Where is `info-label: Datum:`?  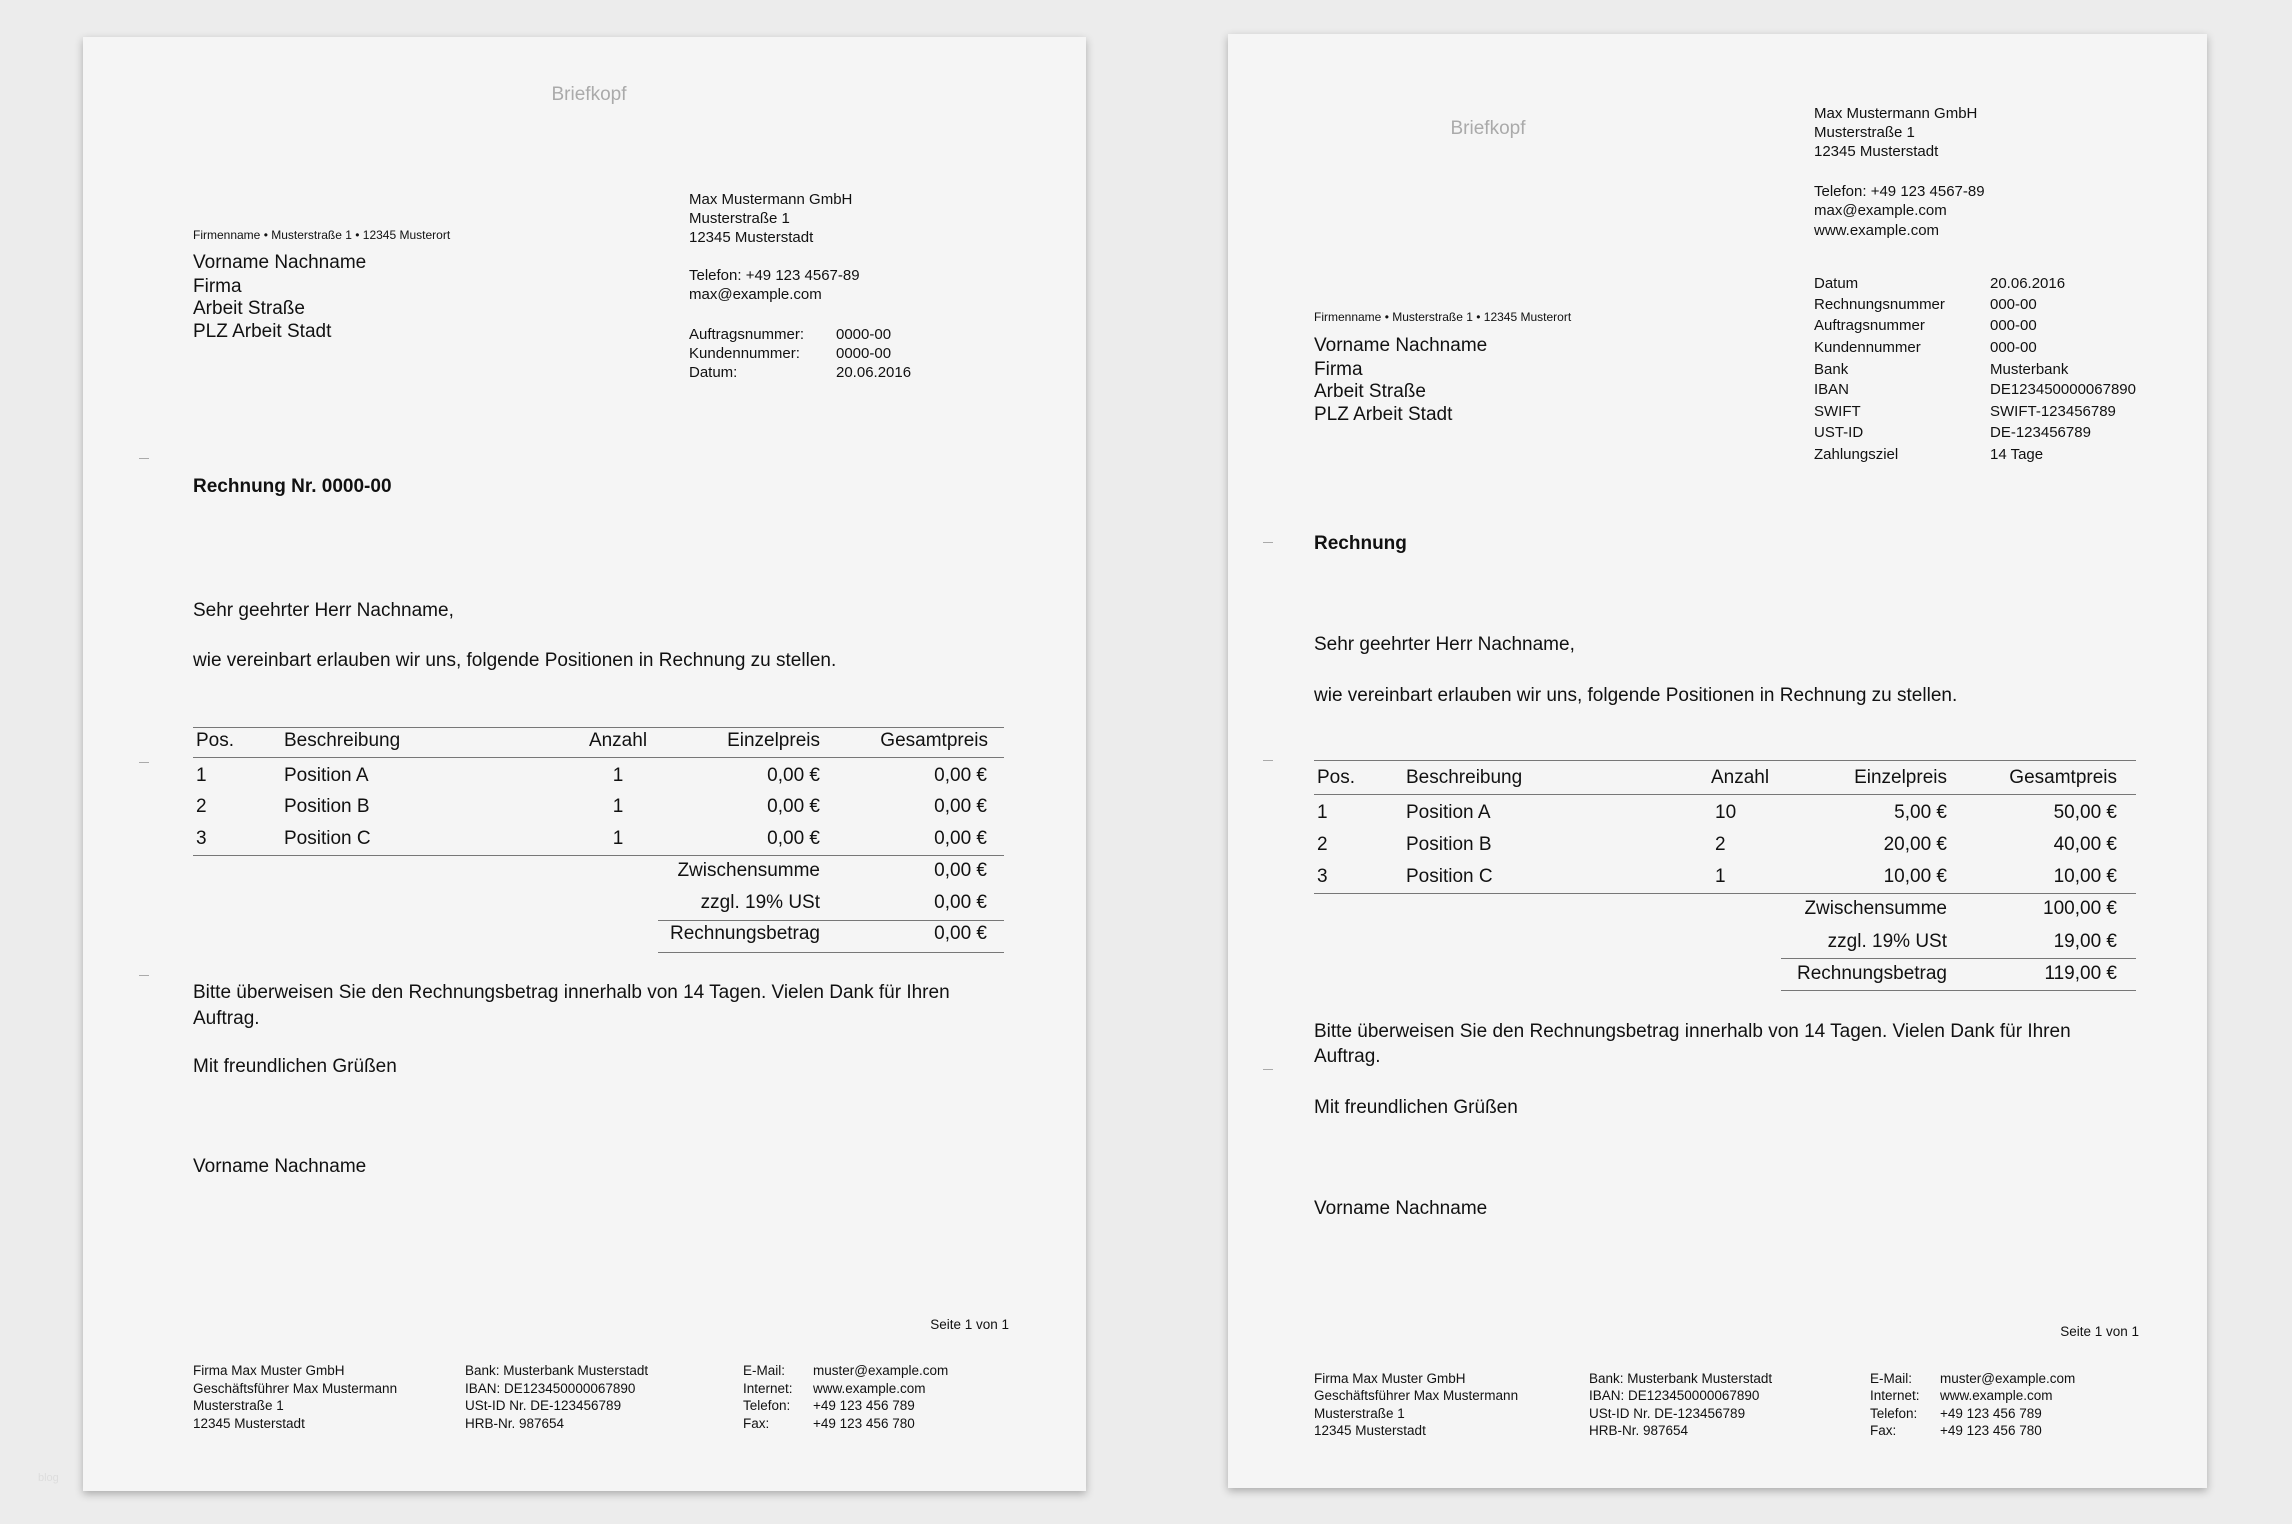
info-label: Datum: is located at coordinates (713, 372).